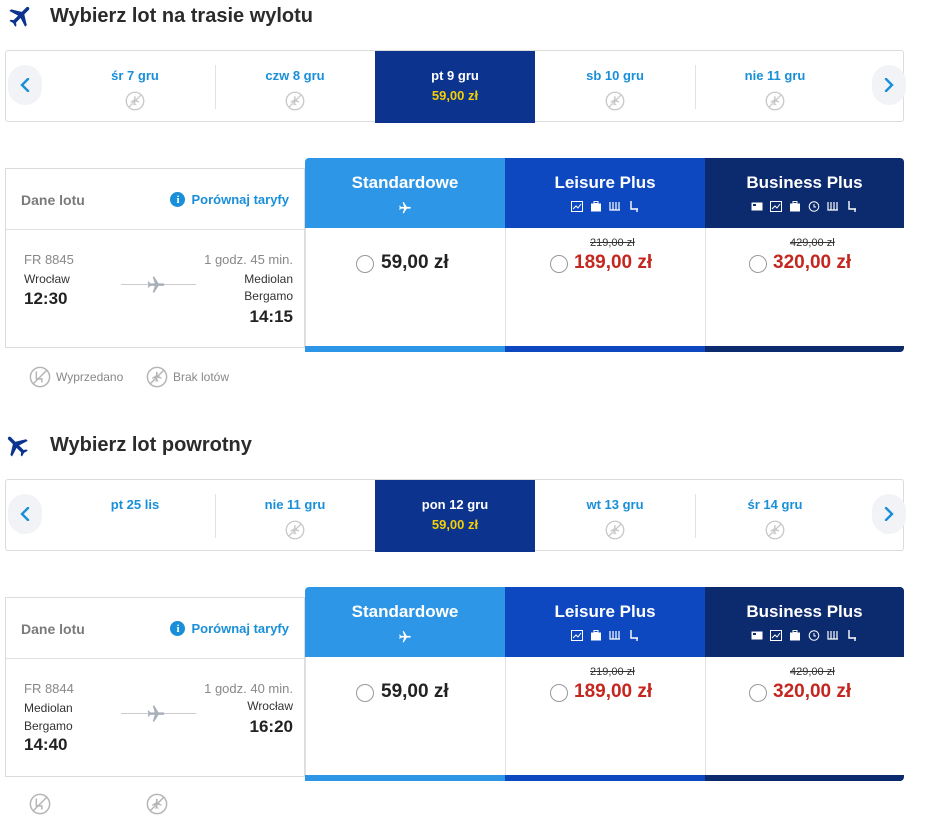 The height and width of the screenshot is (815, 938). I want to click on date-option: czw 8 gru, so click(295, 87).